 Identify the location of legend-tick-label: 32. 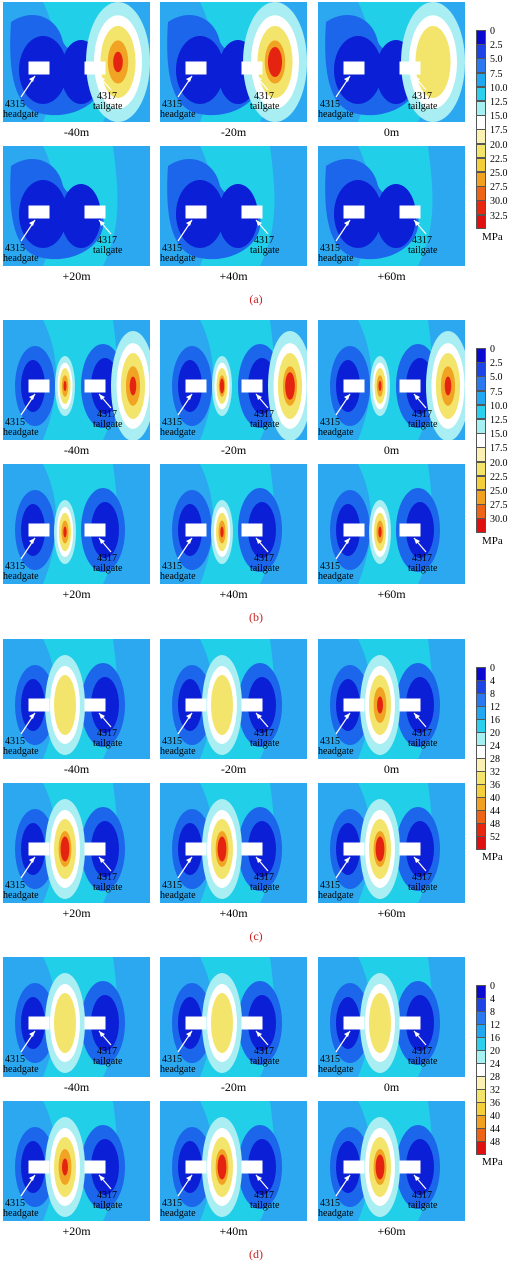
(495, 1090).